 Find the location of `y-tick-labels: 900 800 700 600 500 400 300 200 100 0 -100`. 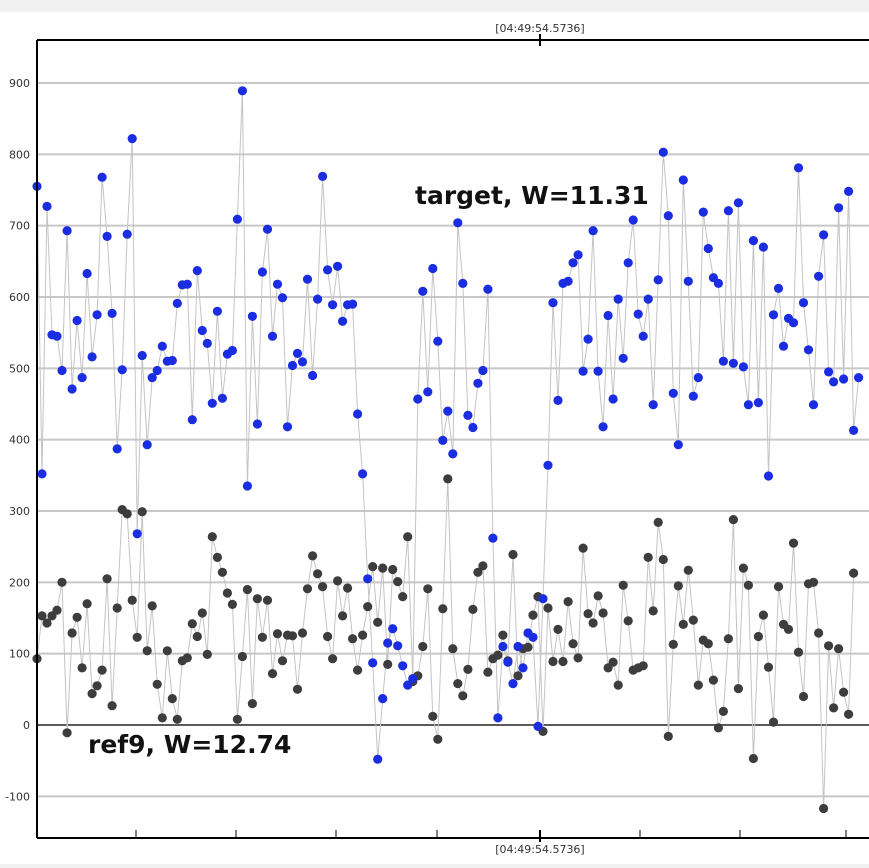

y-tick-labels: 900 800 700 600 500 400 300 200 100 0 -100 is located at coordinates (17, 440).